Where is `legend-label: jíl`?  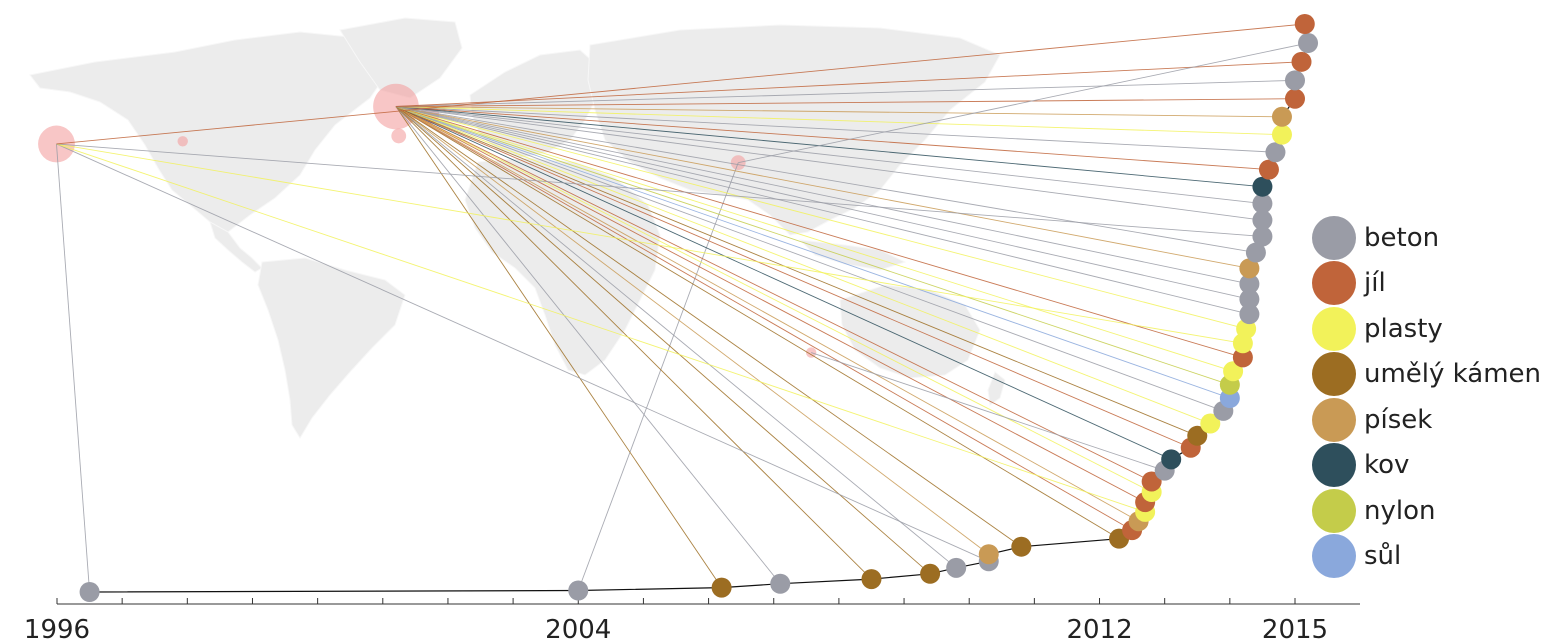
legend-label: jíl is located at coordinates (1375, 283).